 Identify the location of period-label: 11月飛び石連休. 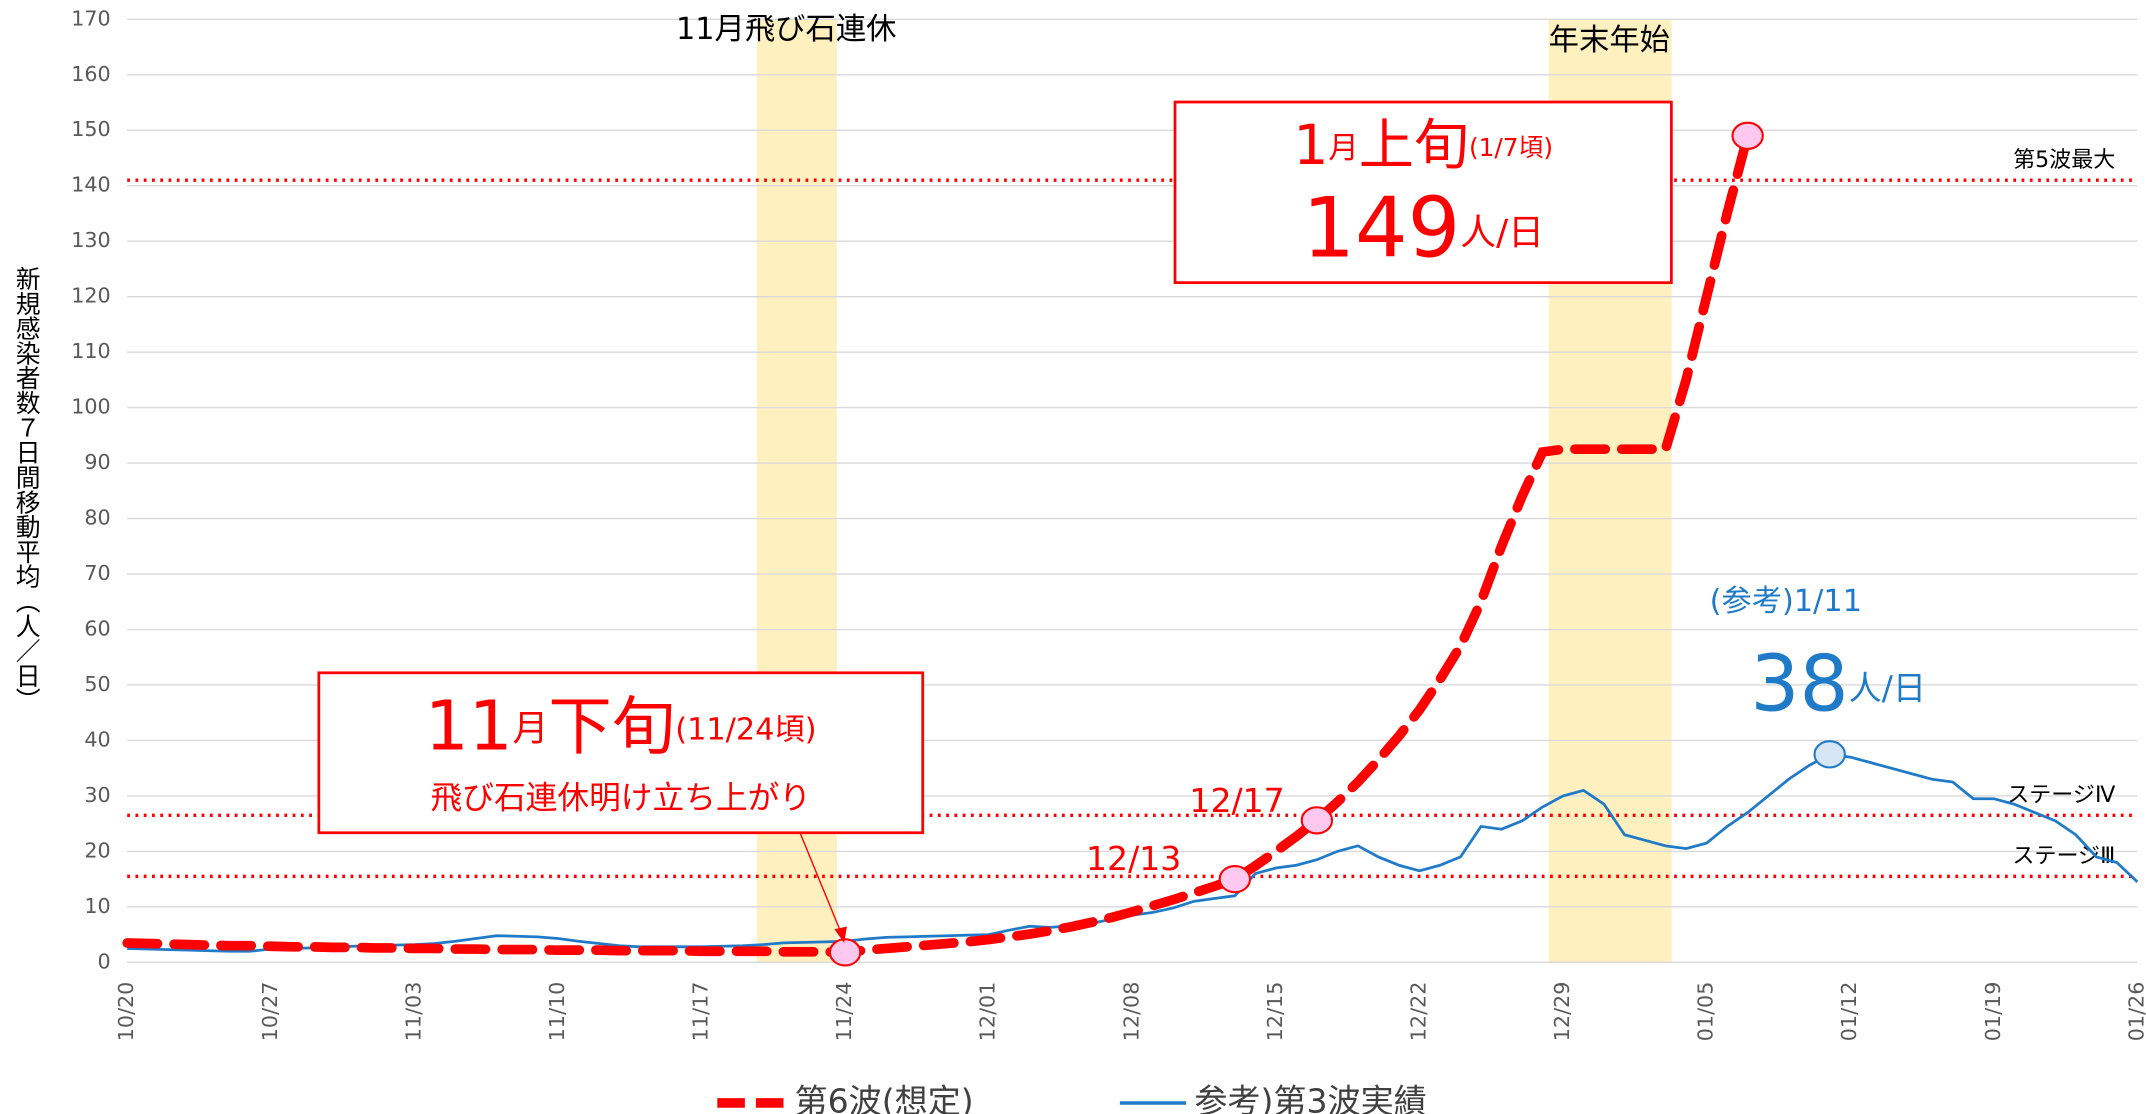
(786, 29).